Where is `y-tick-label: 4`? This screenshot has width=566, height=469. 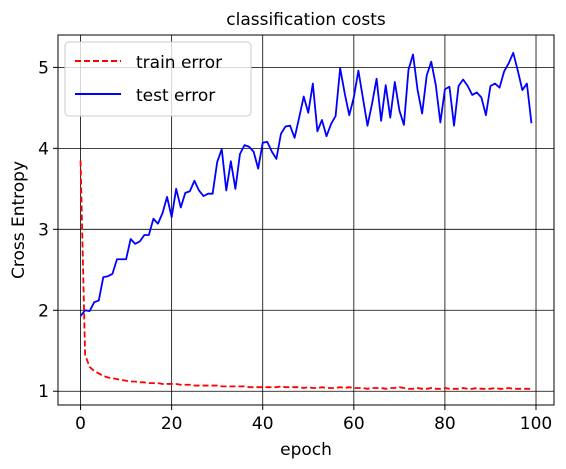 y-tick-label: 4 is located at coordinates (43, 149).